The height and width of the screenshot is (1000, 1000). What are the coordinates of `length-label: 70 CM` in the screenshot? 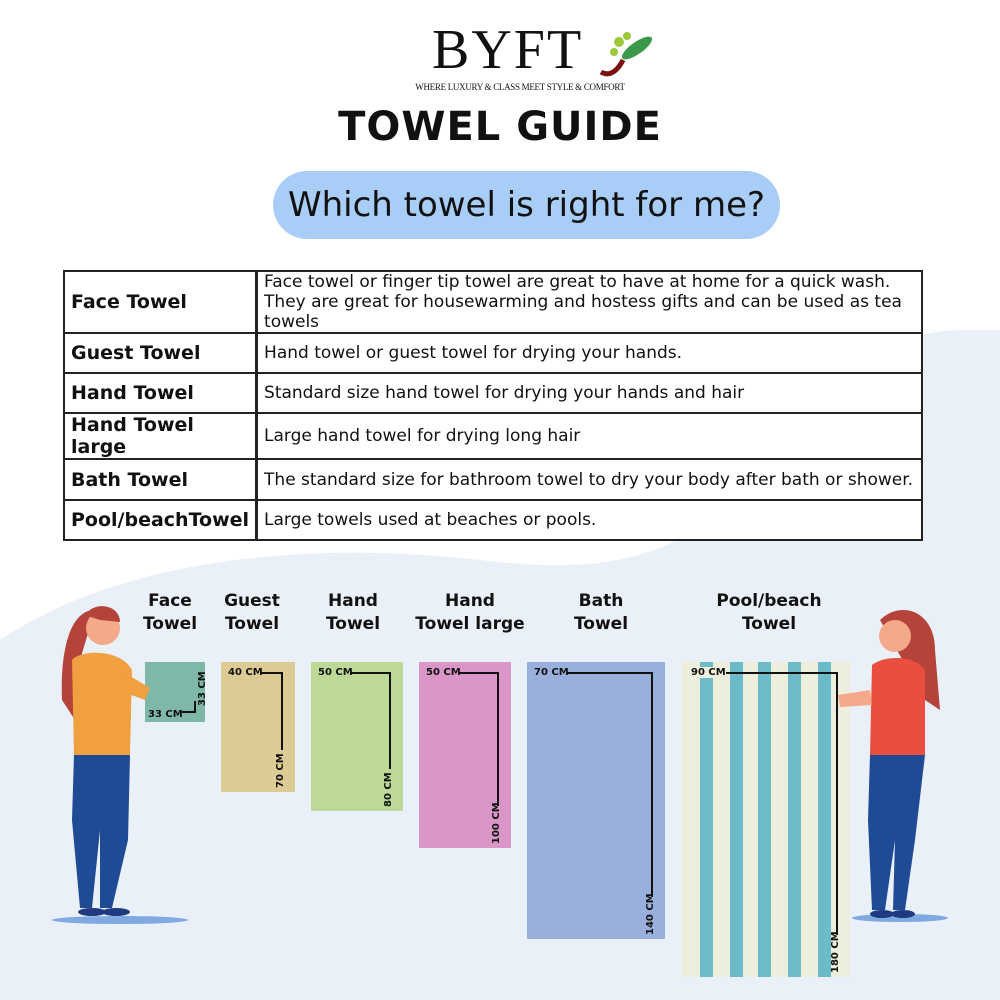 It's located at (280, 770).